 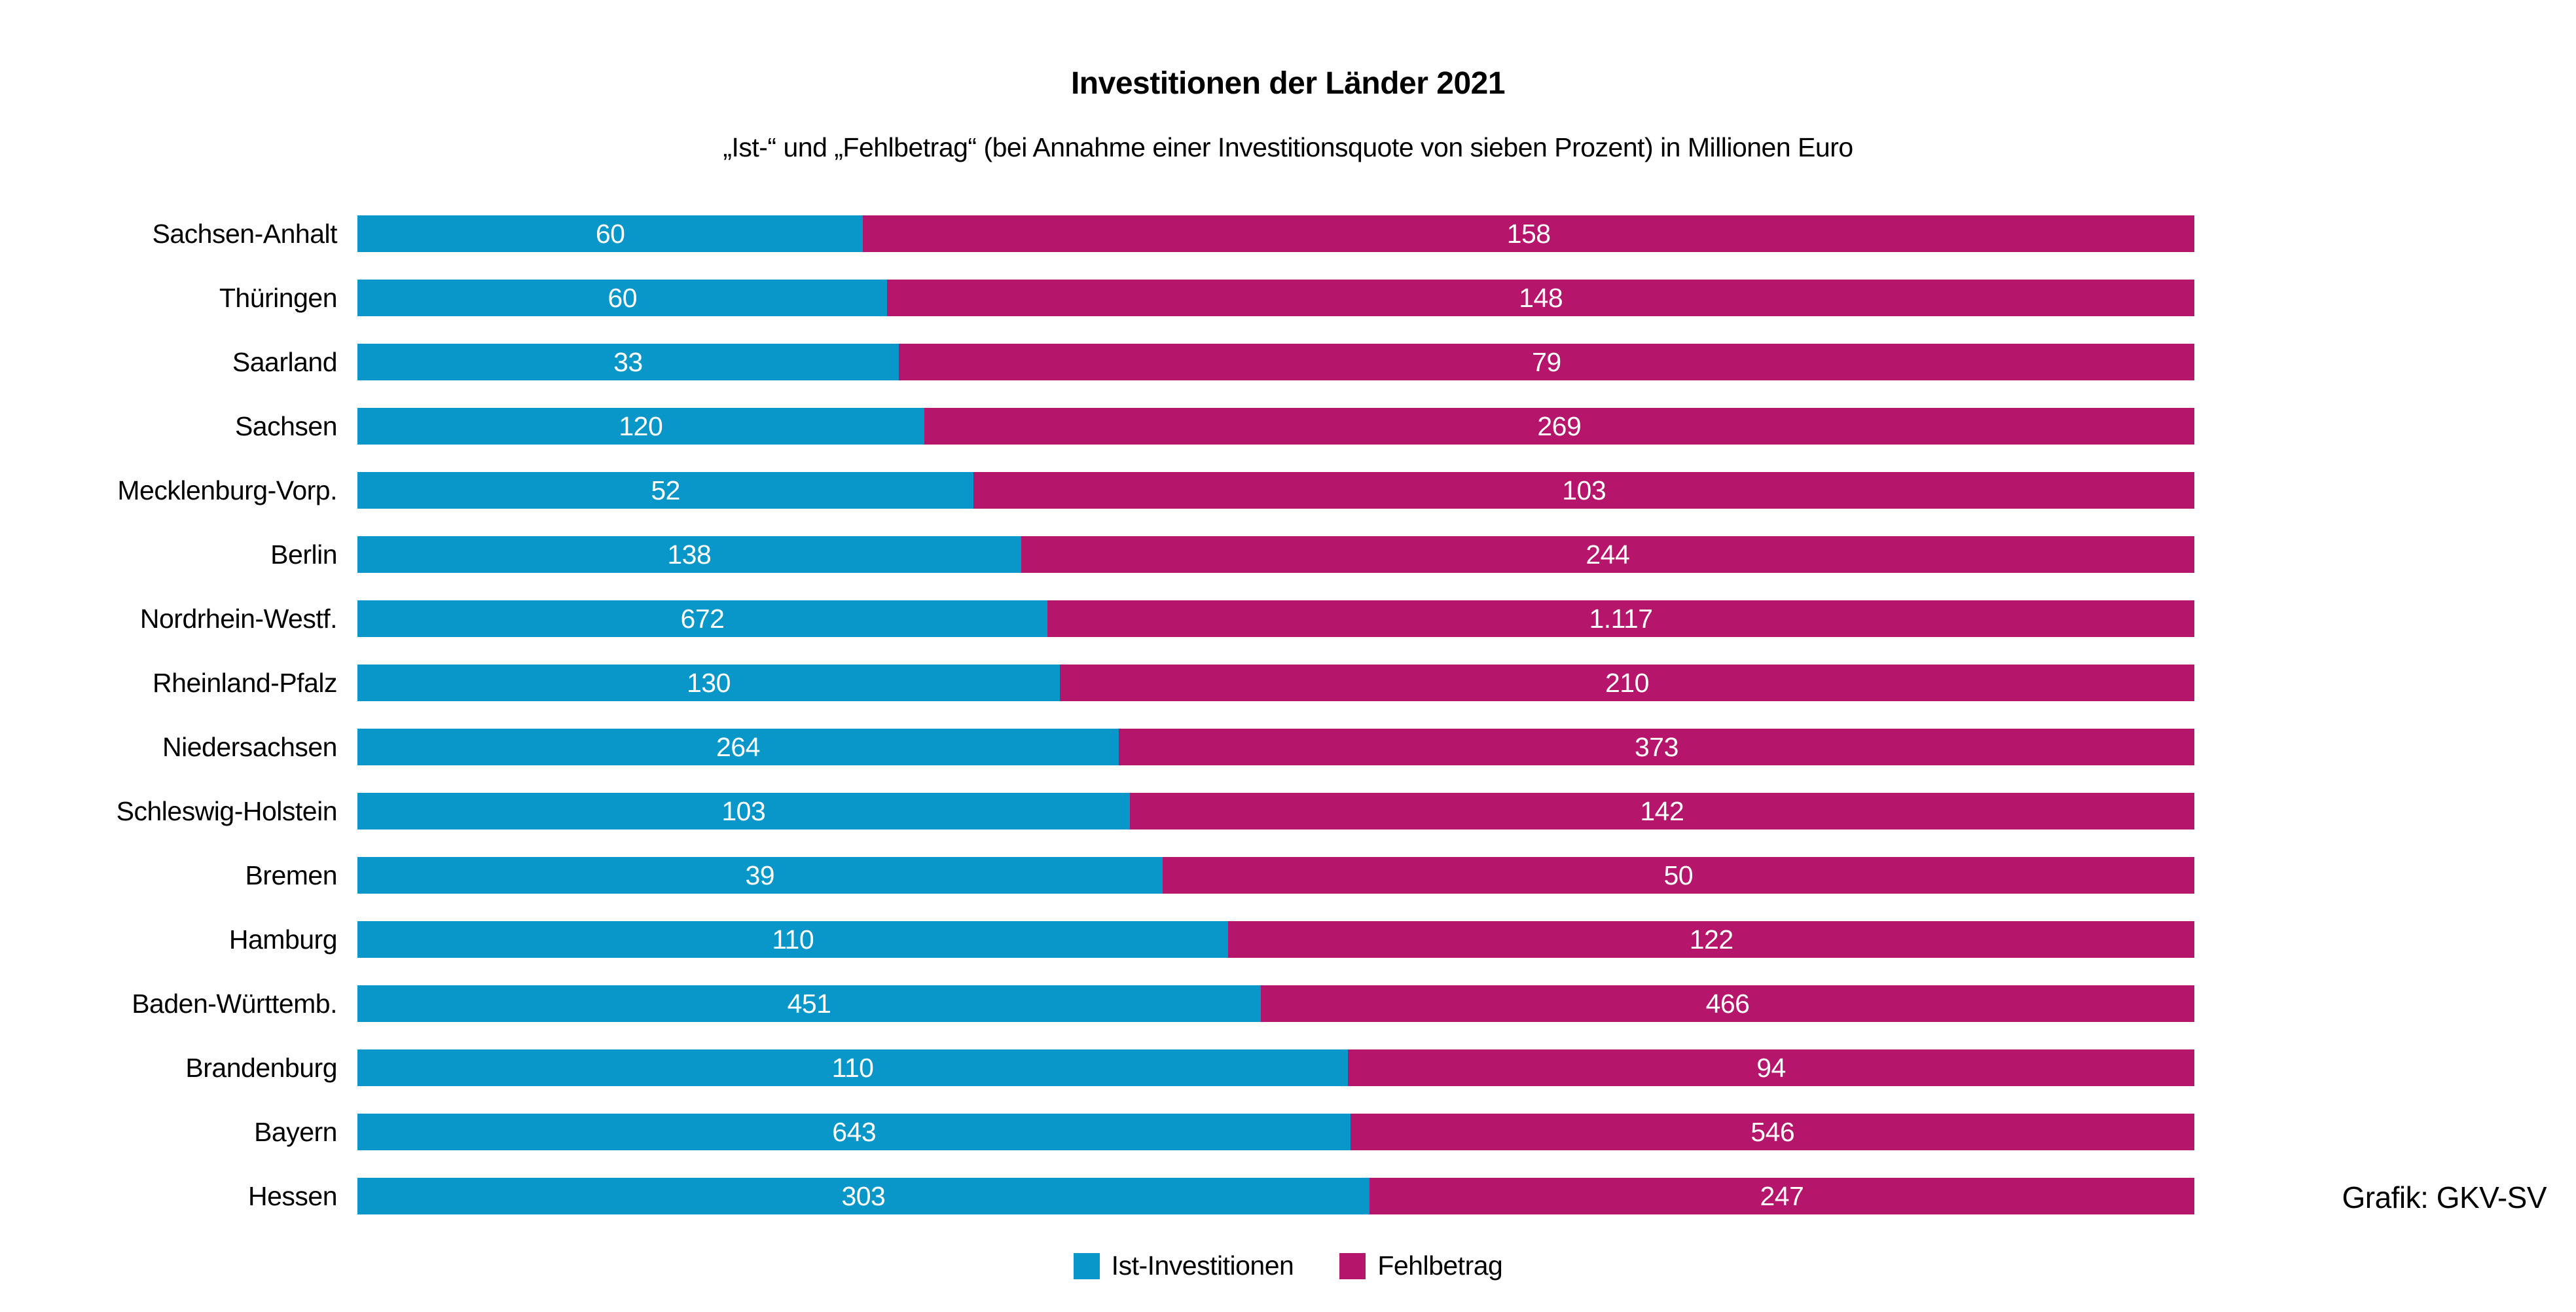 I want to click on category-label: Sachsen, so click(x=286, y=425).